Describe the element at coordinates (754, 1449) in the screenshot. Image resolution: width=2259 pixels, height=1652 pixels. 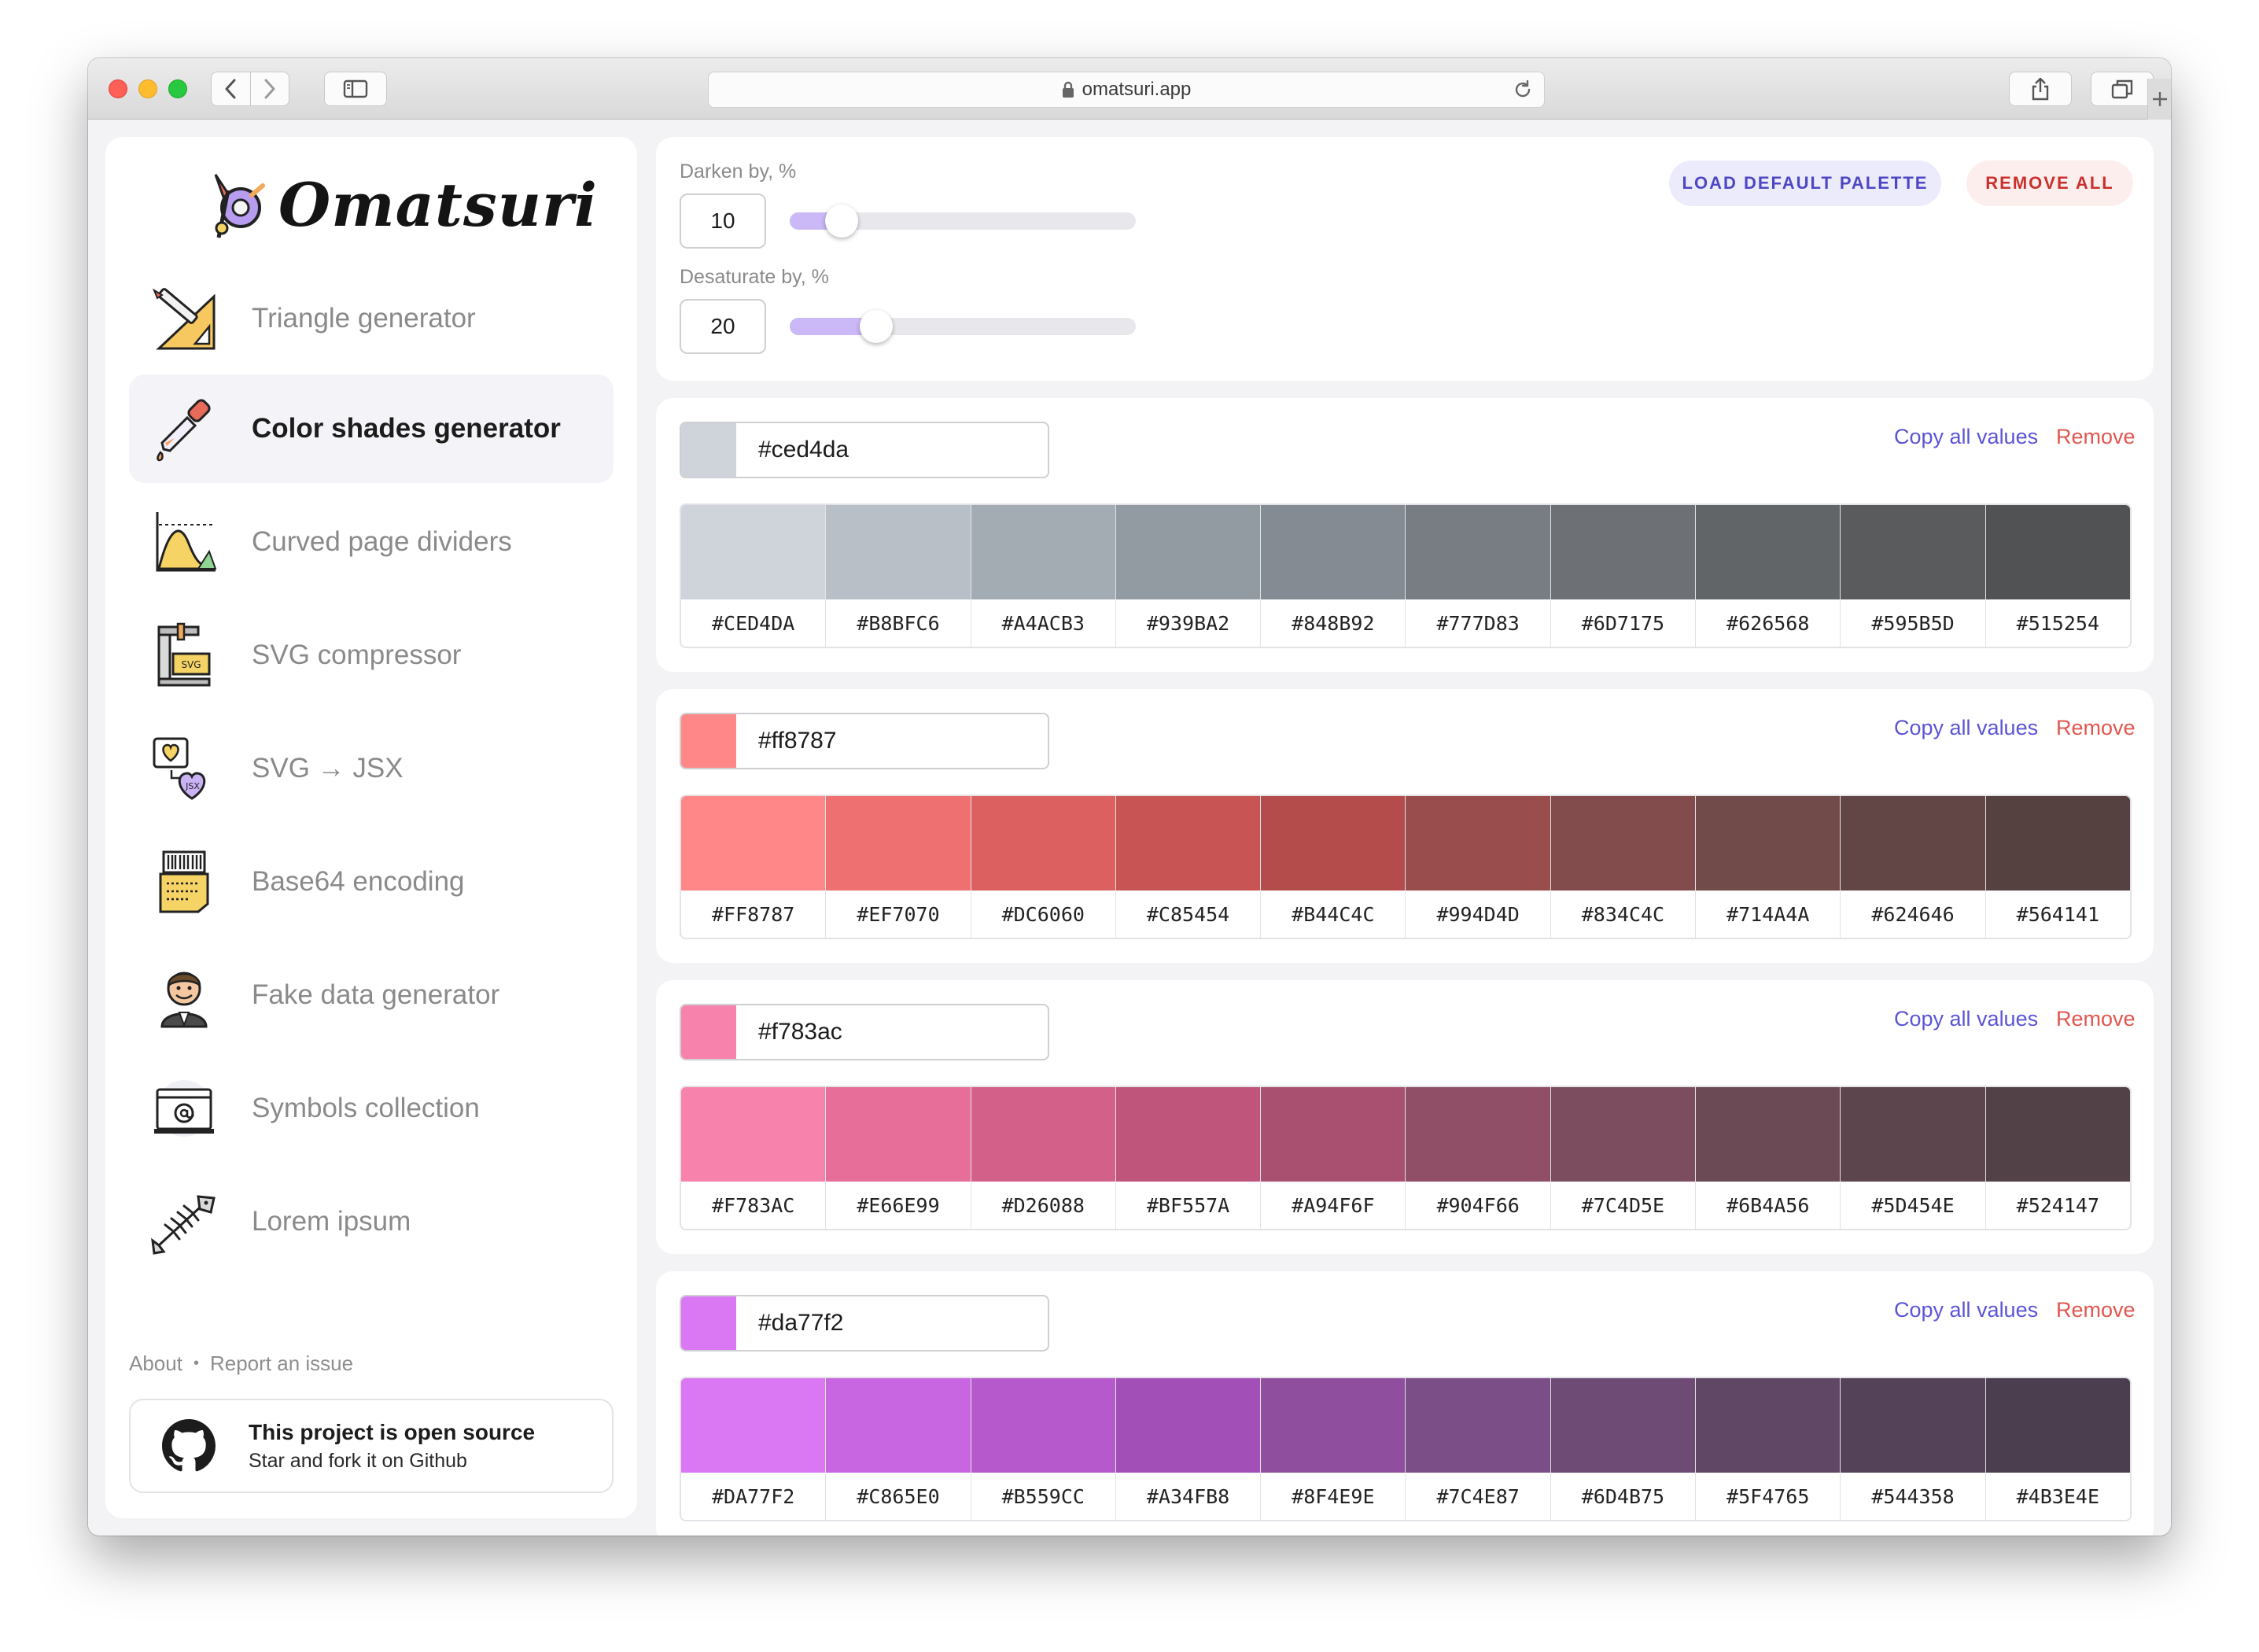
I see `shade-item: #DA77F2` at that location.